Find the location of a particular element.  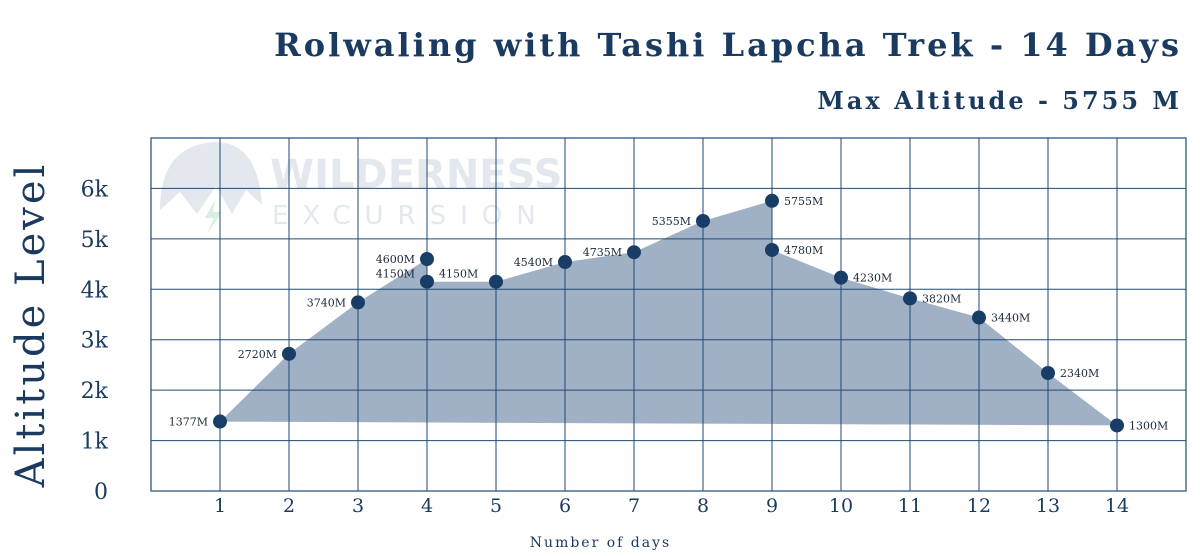

x-tick-label: 1 is located at coordinates (220, 506).